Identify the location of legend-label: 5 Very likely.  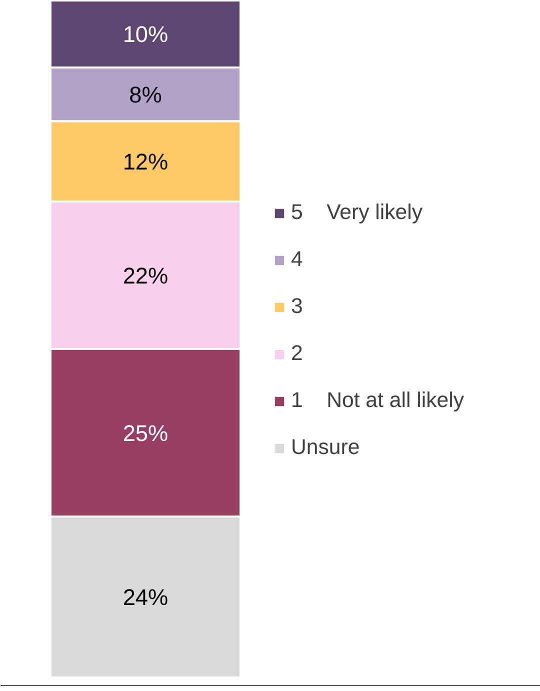
(357, 212).